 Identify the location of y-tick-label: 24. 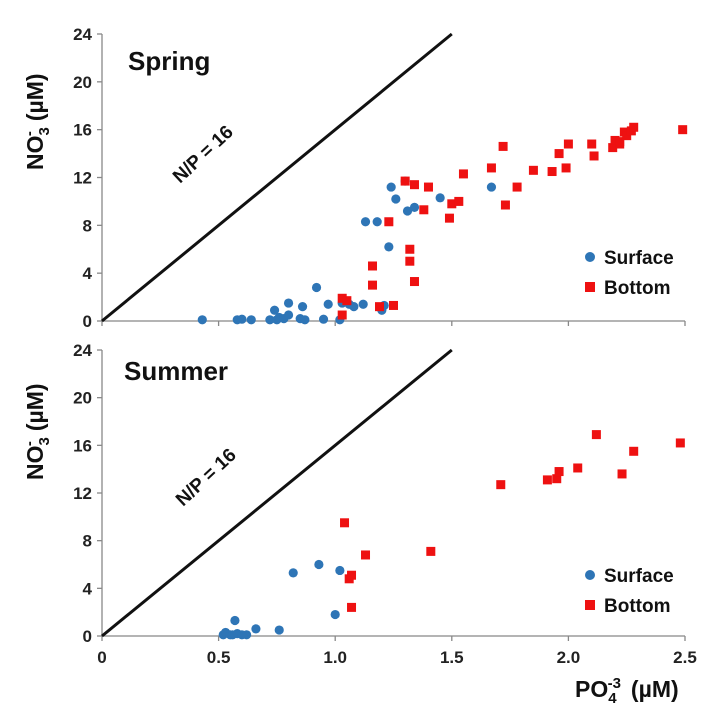
(82, 34).